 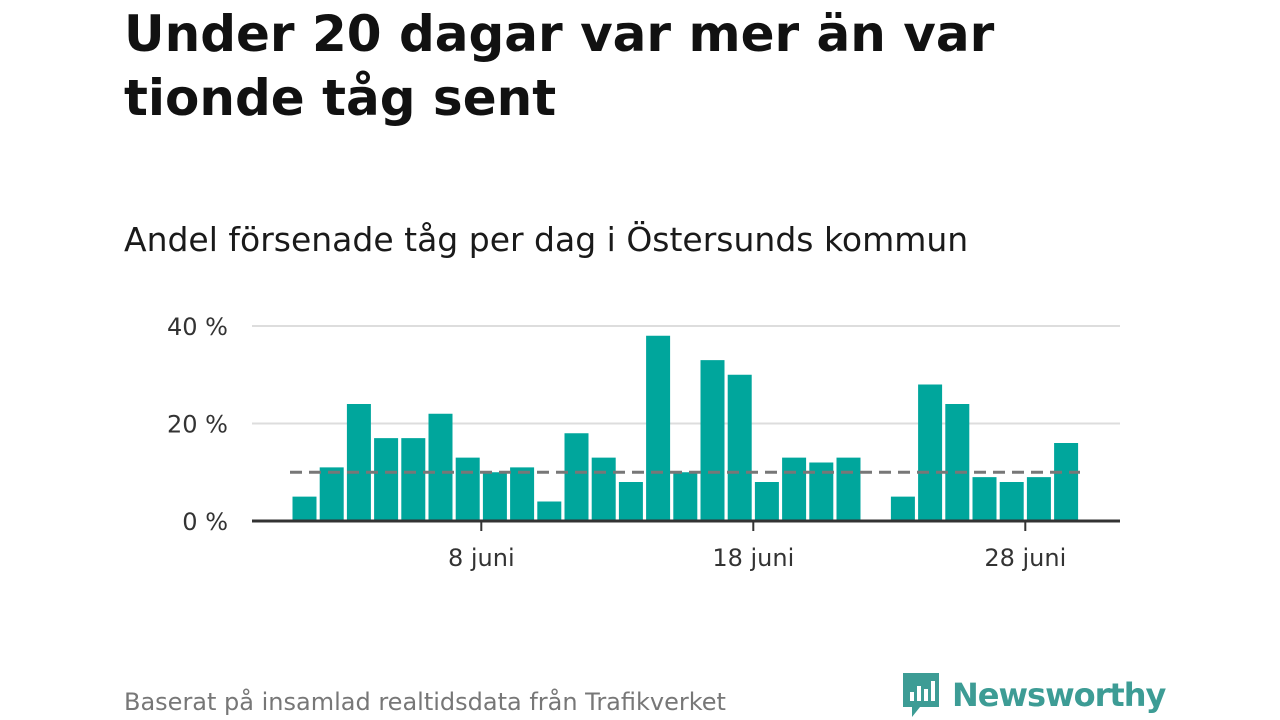 I want to click on brand-name: Newsworthy, so click(x=1059, y=695).